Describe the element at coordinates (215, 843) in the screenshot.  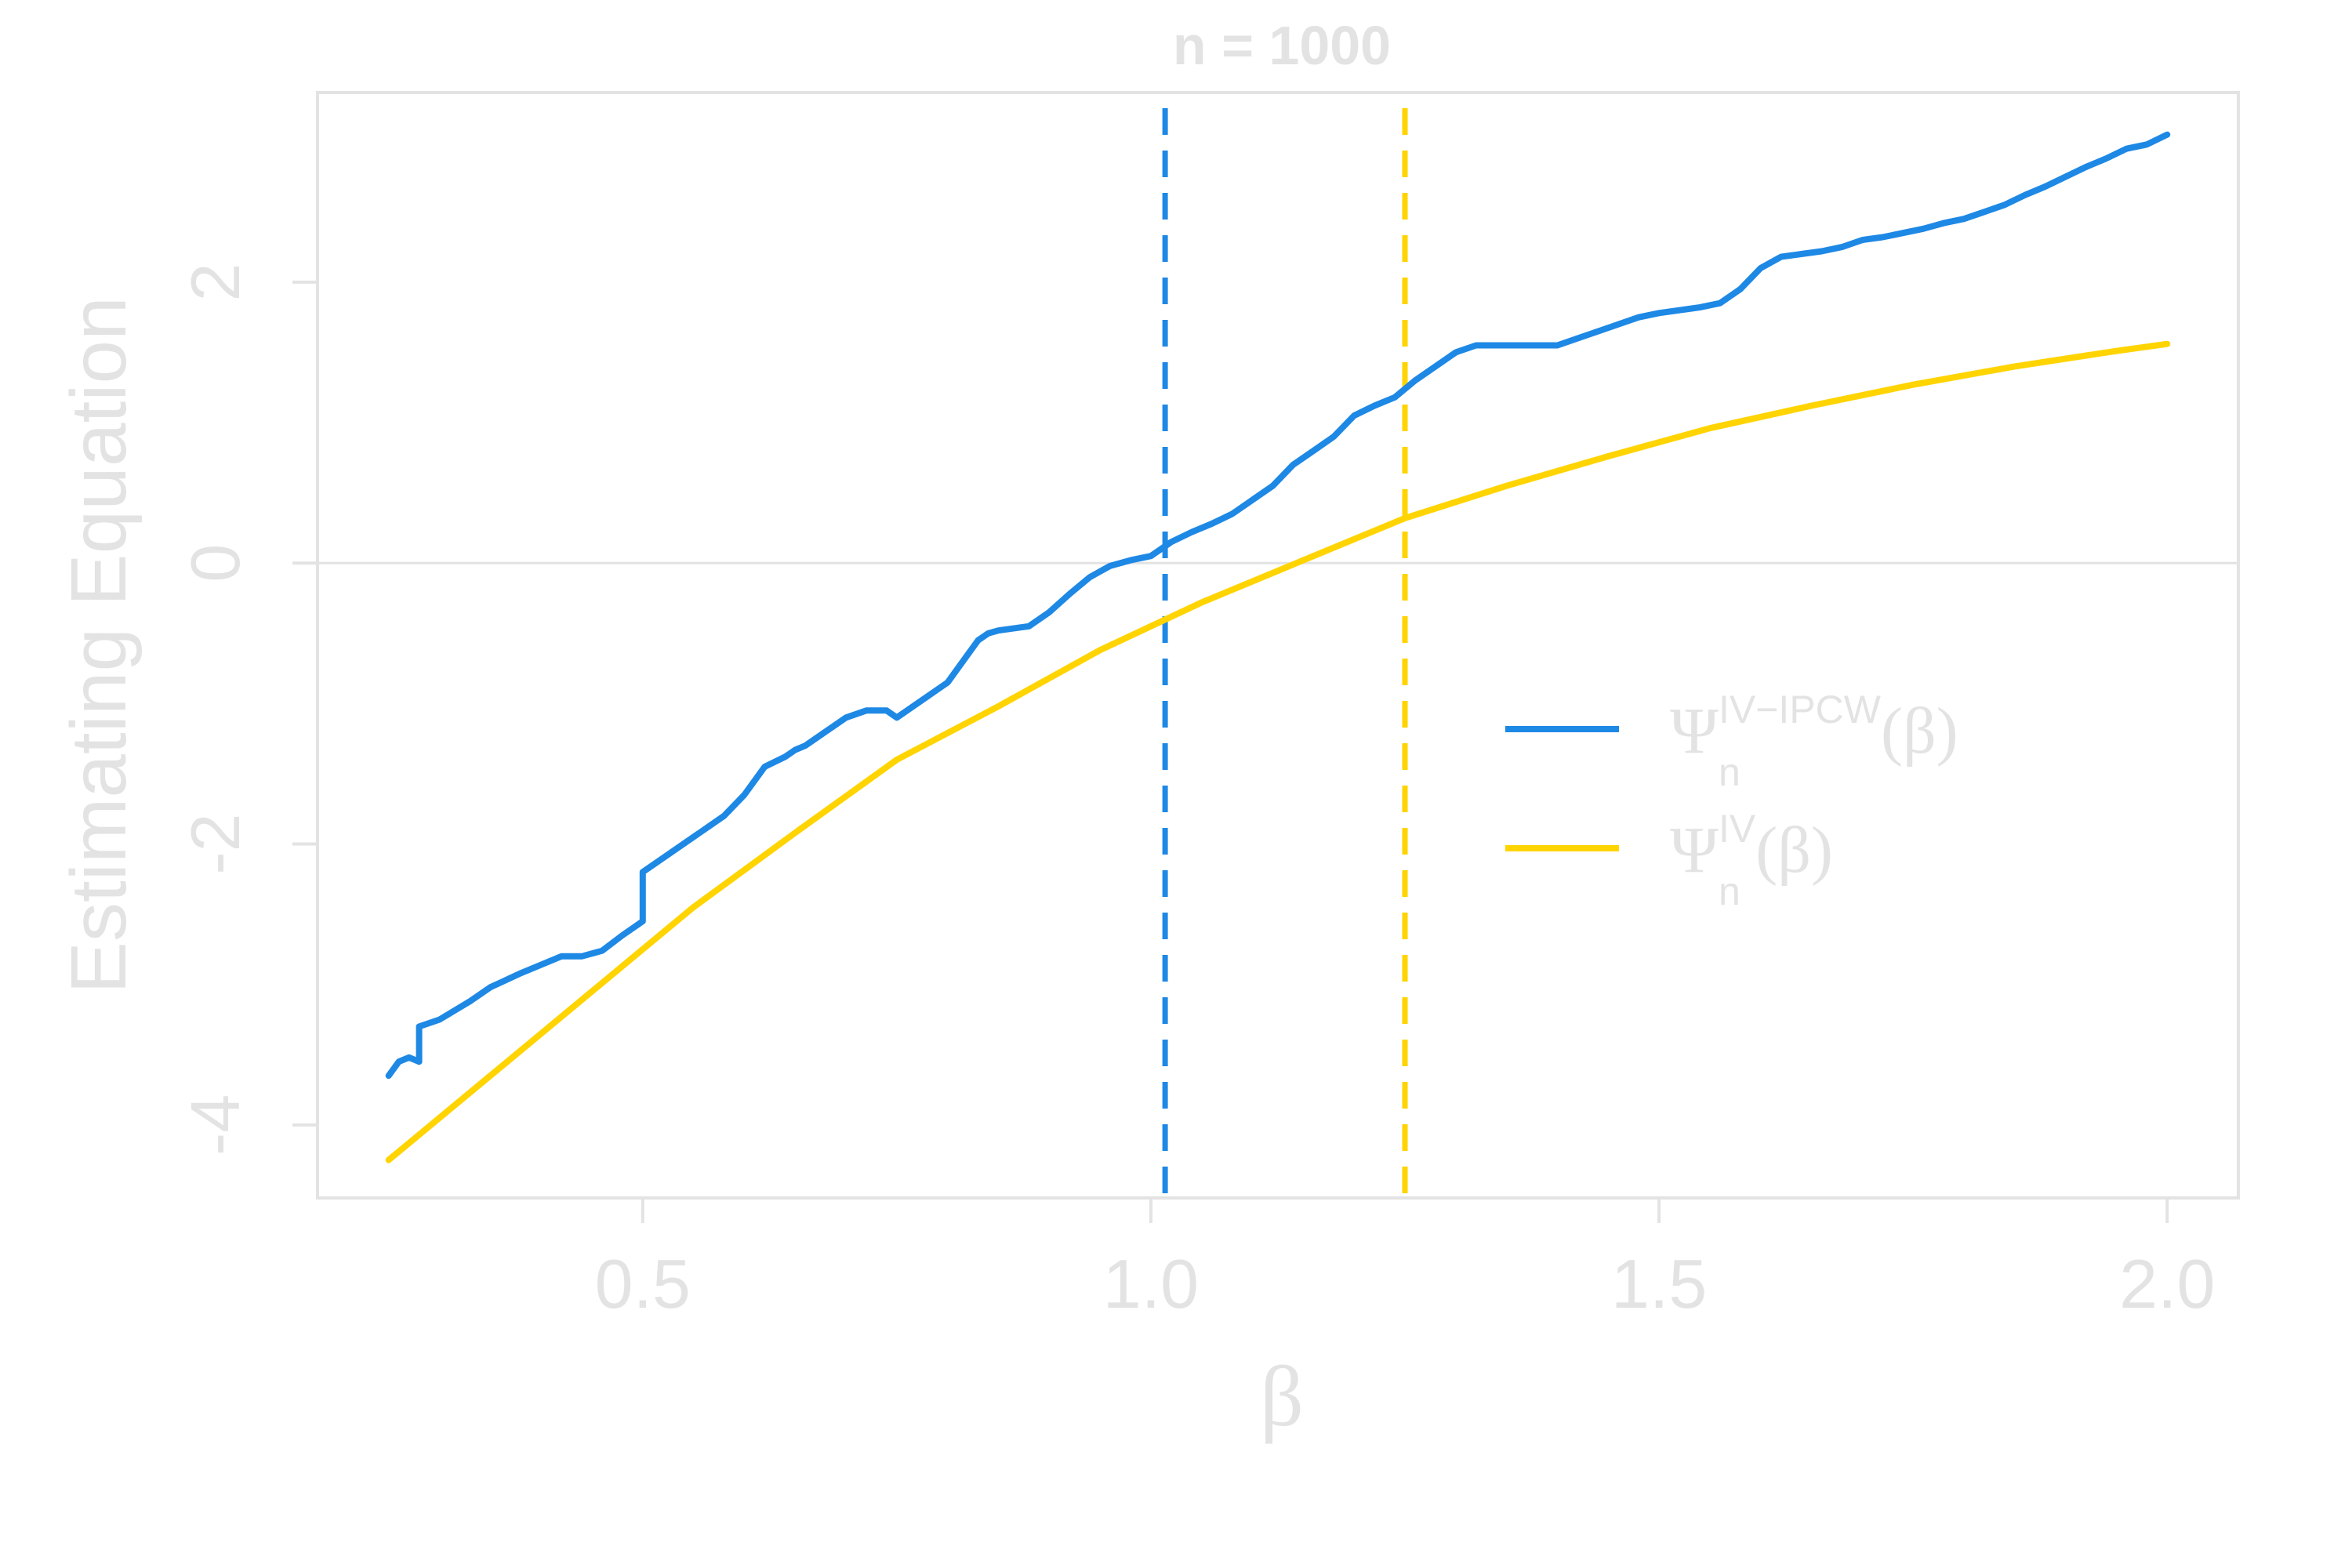
I see `y-tick-label: -2` at that location.